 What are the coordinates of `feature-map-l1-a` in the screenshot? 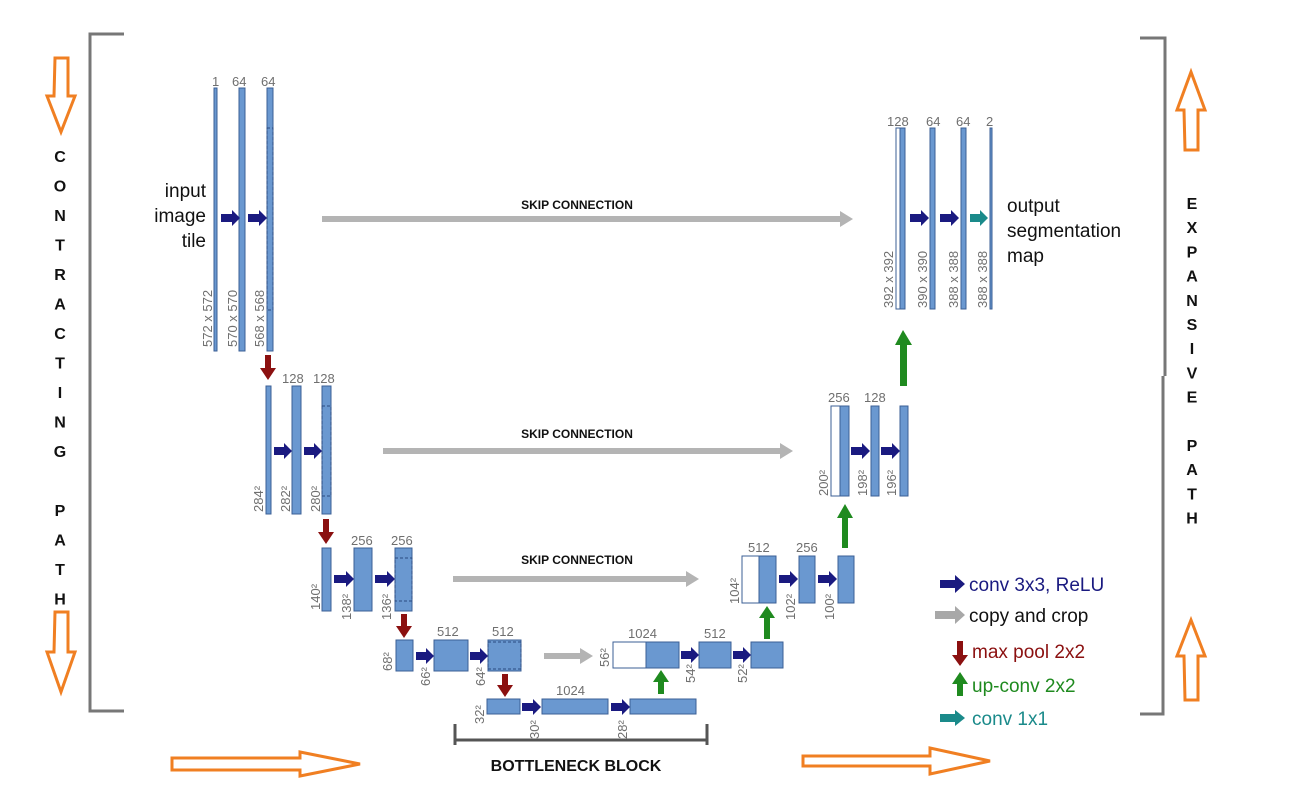 It's located at (242, 219).